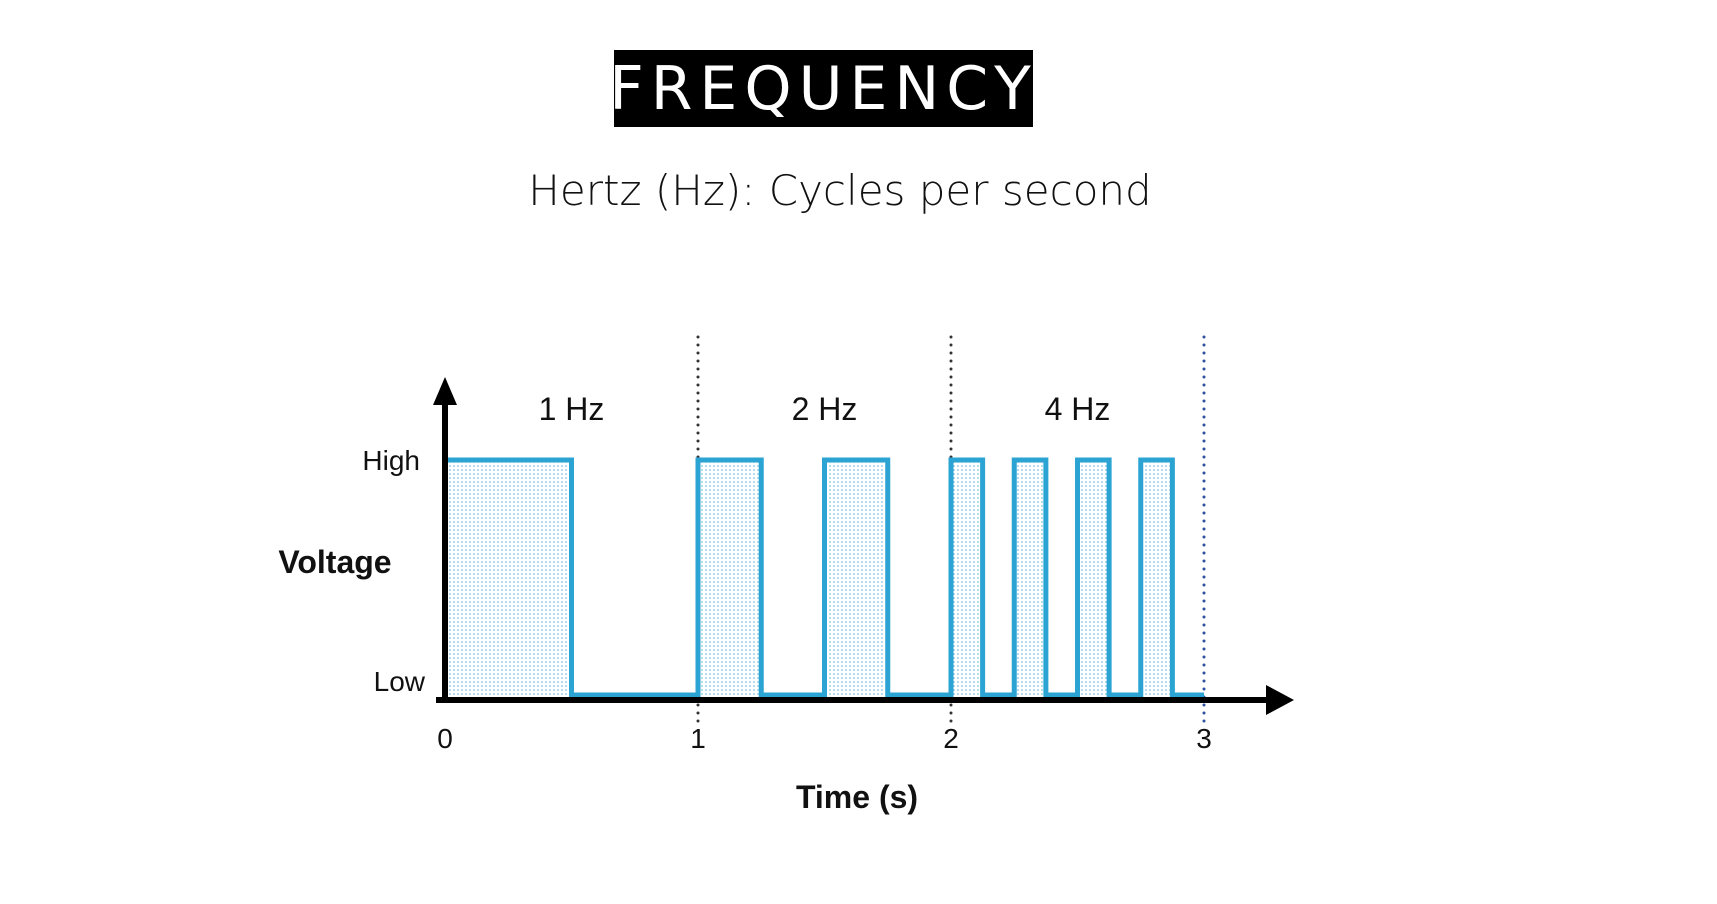 Image resolution: width=1717 pixels, height=904 pixels. Describe the element at coordinates (951, 738) in the screenshot. I see `x-tick-label: 2` at that location.